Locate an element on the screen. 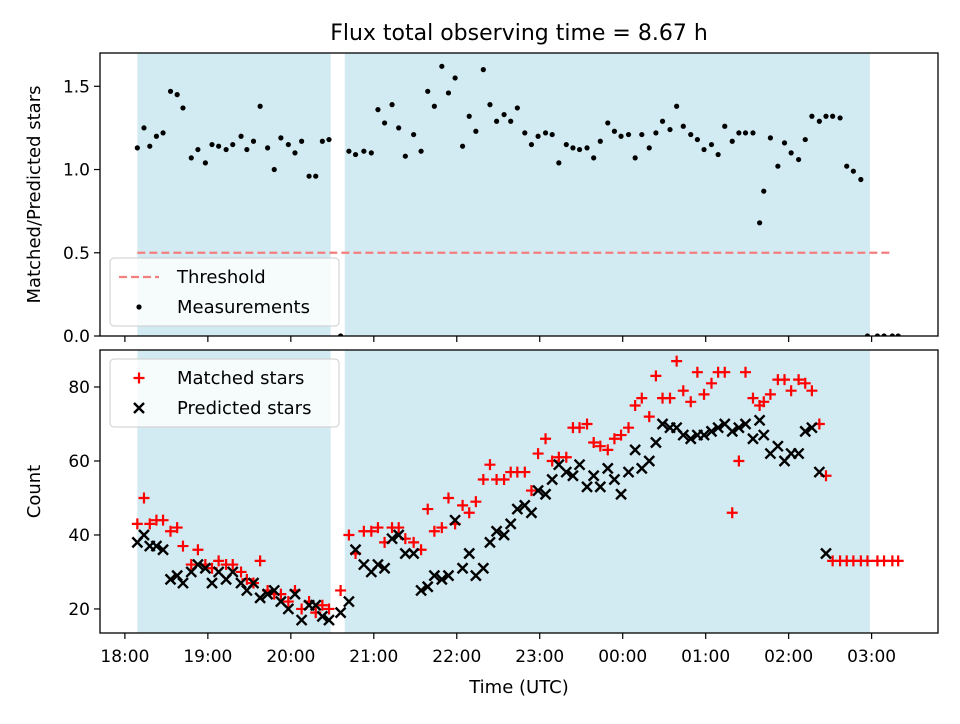 Image resolution: width=960 pixels, height=724 pixels. x-tick-label: 01:00 is located at coordinates (705, 657).